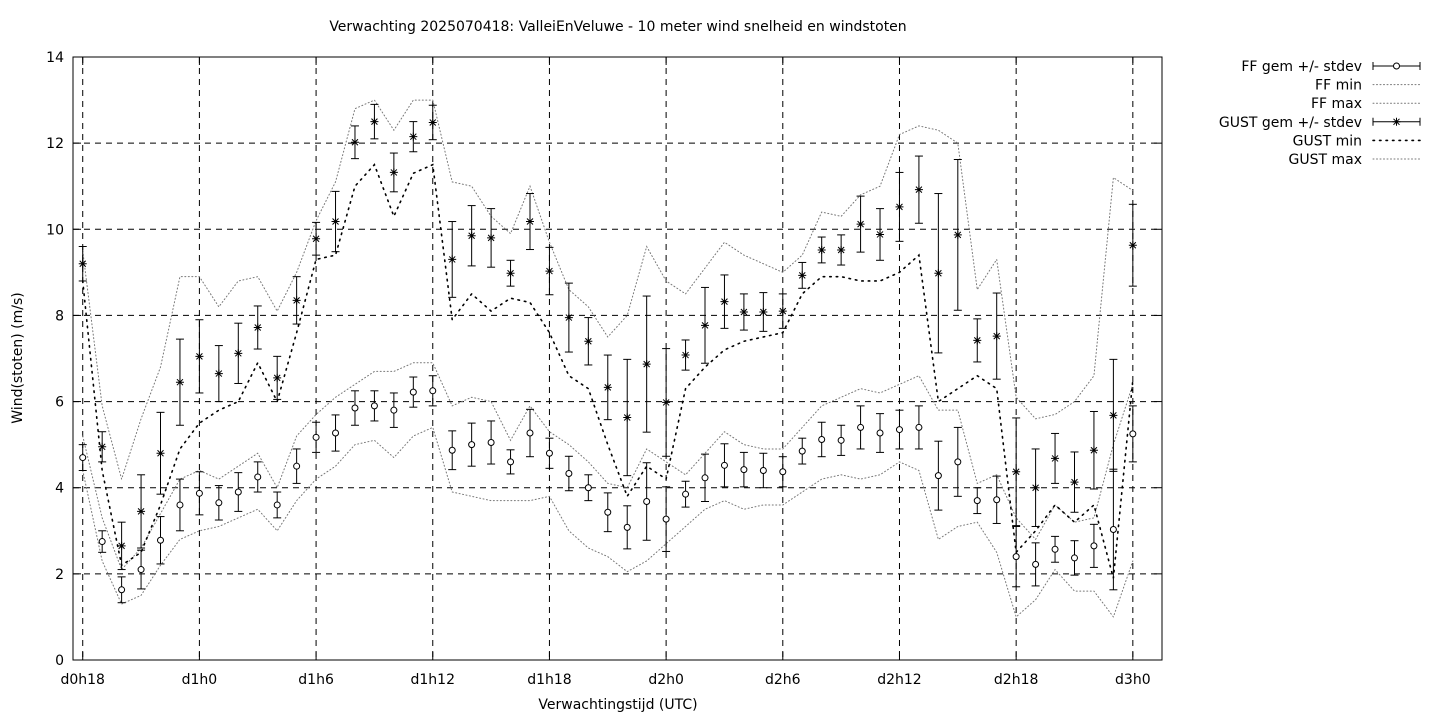 The height and width of the screenshot is (720, 1440). What do you see at coordinates (59, 403) in the screenshot?
I see `y-tick-label: 6` at bounding box center [59, 403].